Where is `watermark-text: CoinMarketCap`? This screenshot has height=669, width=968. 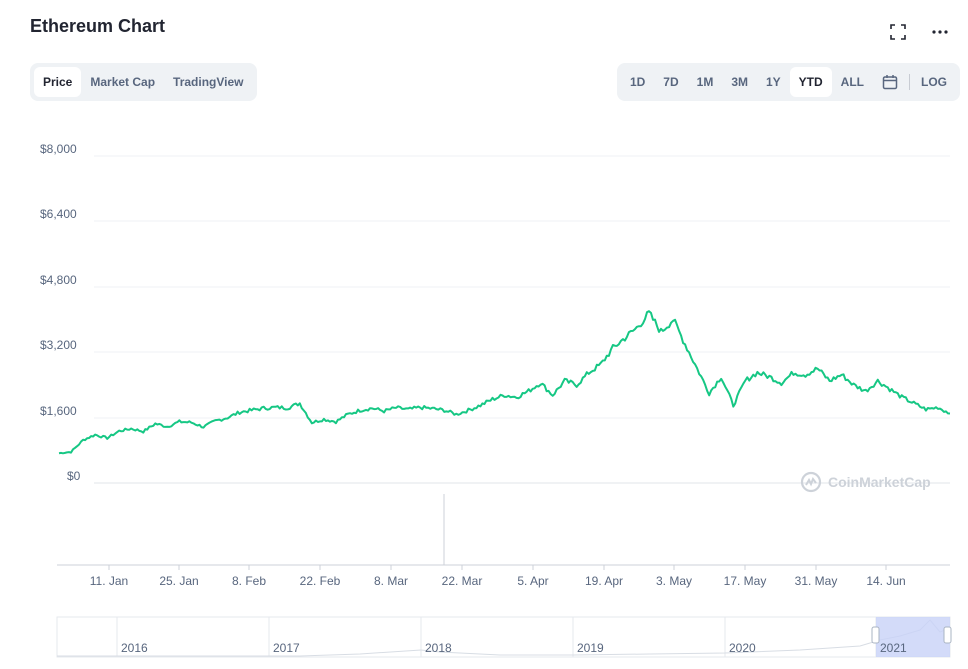
watermark-text: CoinMarketCap is located at coordinates (879, 482).